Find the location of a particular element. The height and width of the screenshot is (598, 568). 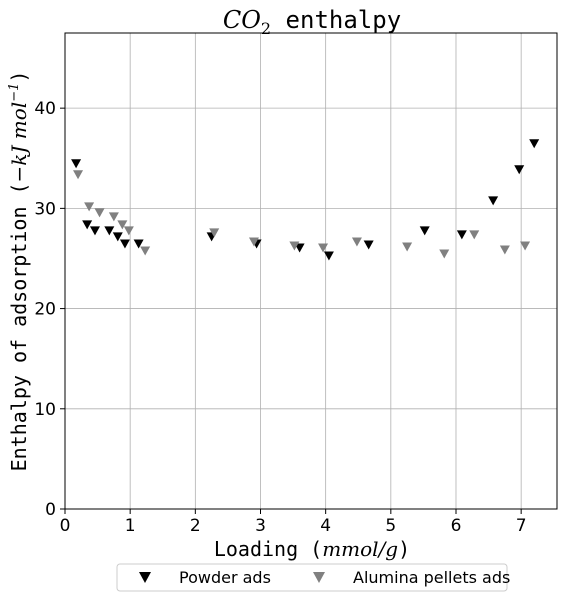

x-axis-label: Loading (mmol/g) is located at coordinates (312, 549).